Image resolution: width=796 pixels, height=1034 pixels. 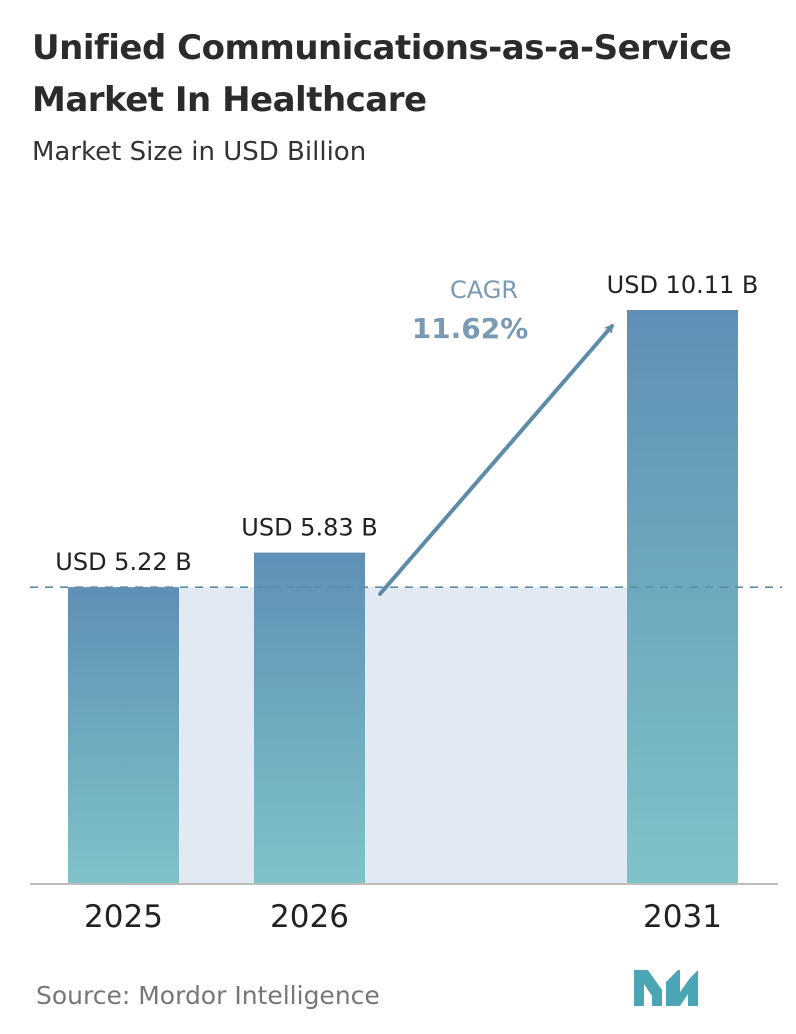 What do you see at coordinates (682, 917) in the screenshot?
I see `x-tick-label: 2031` at bounding box center [682, 917].